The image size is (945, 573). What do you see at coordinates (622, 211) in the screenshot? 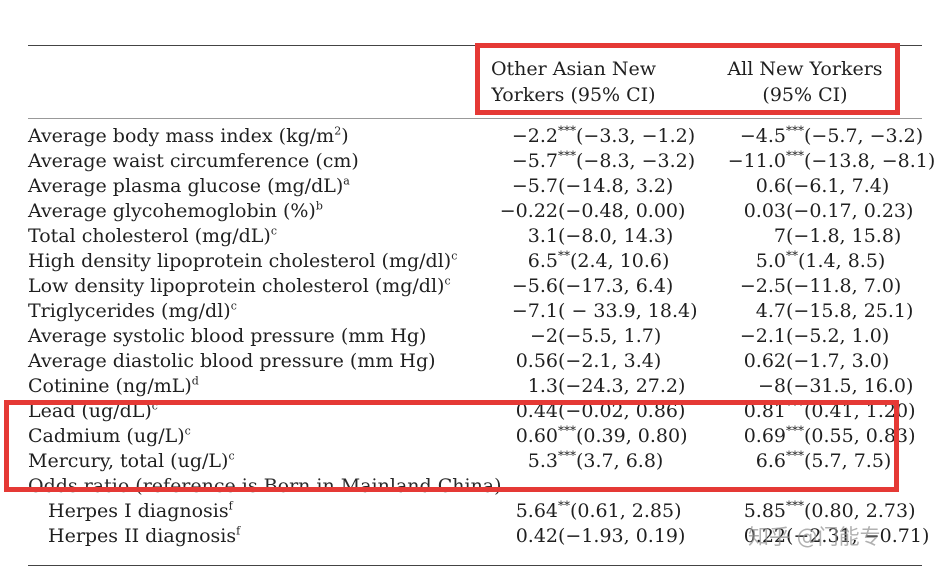
I see `confidence-interval: (−0.48, 0.00)` at bounding box center [622, 211].